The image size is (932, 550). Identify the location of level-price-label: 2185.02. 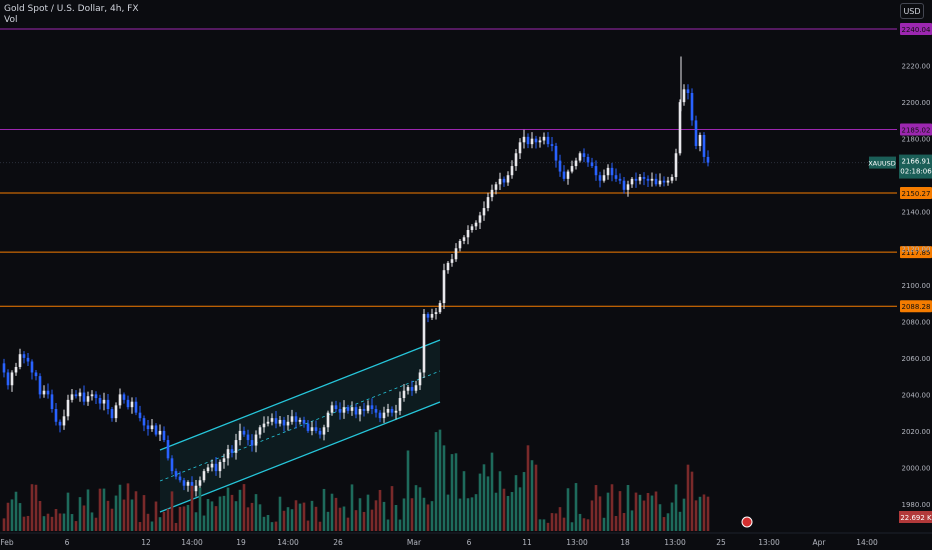
(916, 130).